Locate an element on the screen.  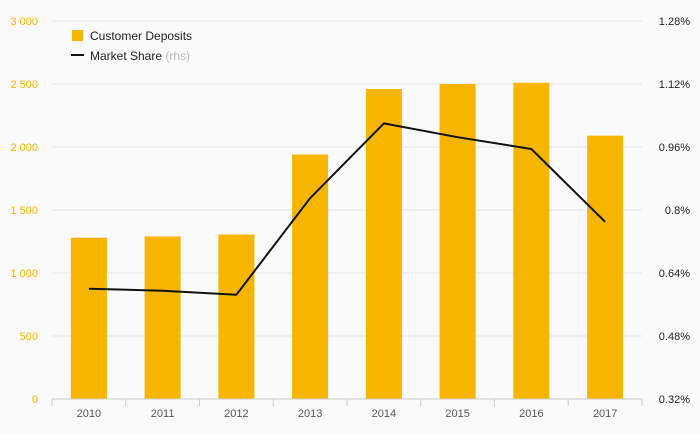
legend-label-customer-deposits: Customer Deposits is located at coordinates (141, 36).